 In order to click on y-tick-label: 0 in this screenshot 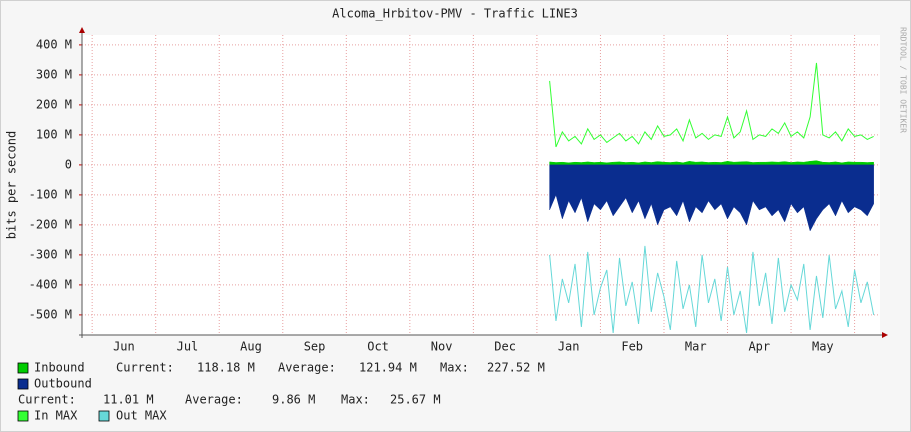, I will do `click(68, 164)`.